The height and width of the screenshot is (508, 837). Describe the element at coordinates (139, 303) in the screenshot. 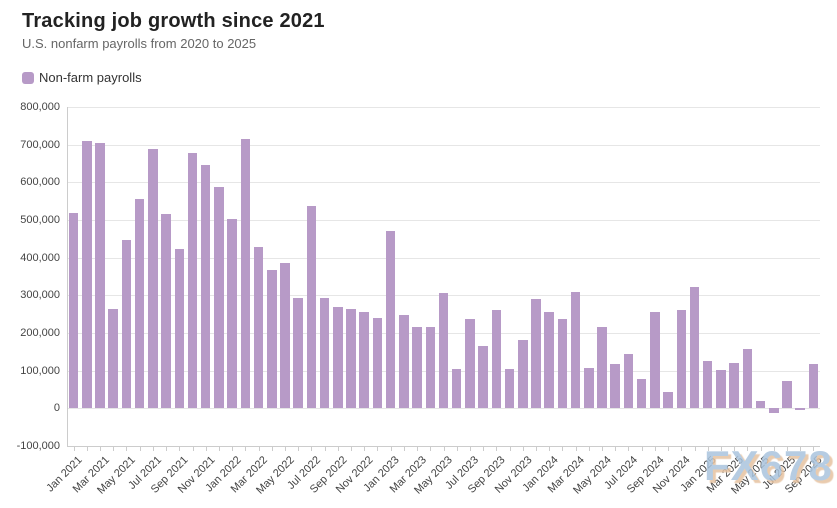

I see `bar-jun-2021` at that location.